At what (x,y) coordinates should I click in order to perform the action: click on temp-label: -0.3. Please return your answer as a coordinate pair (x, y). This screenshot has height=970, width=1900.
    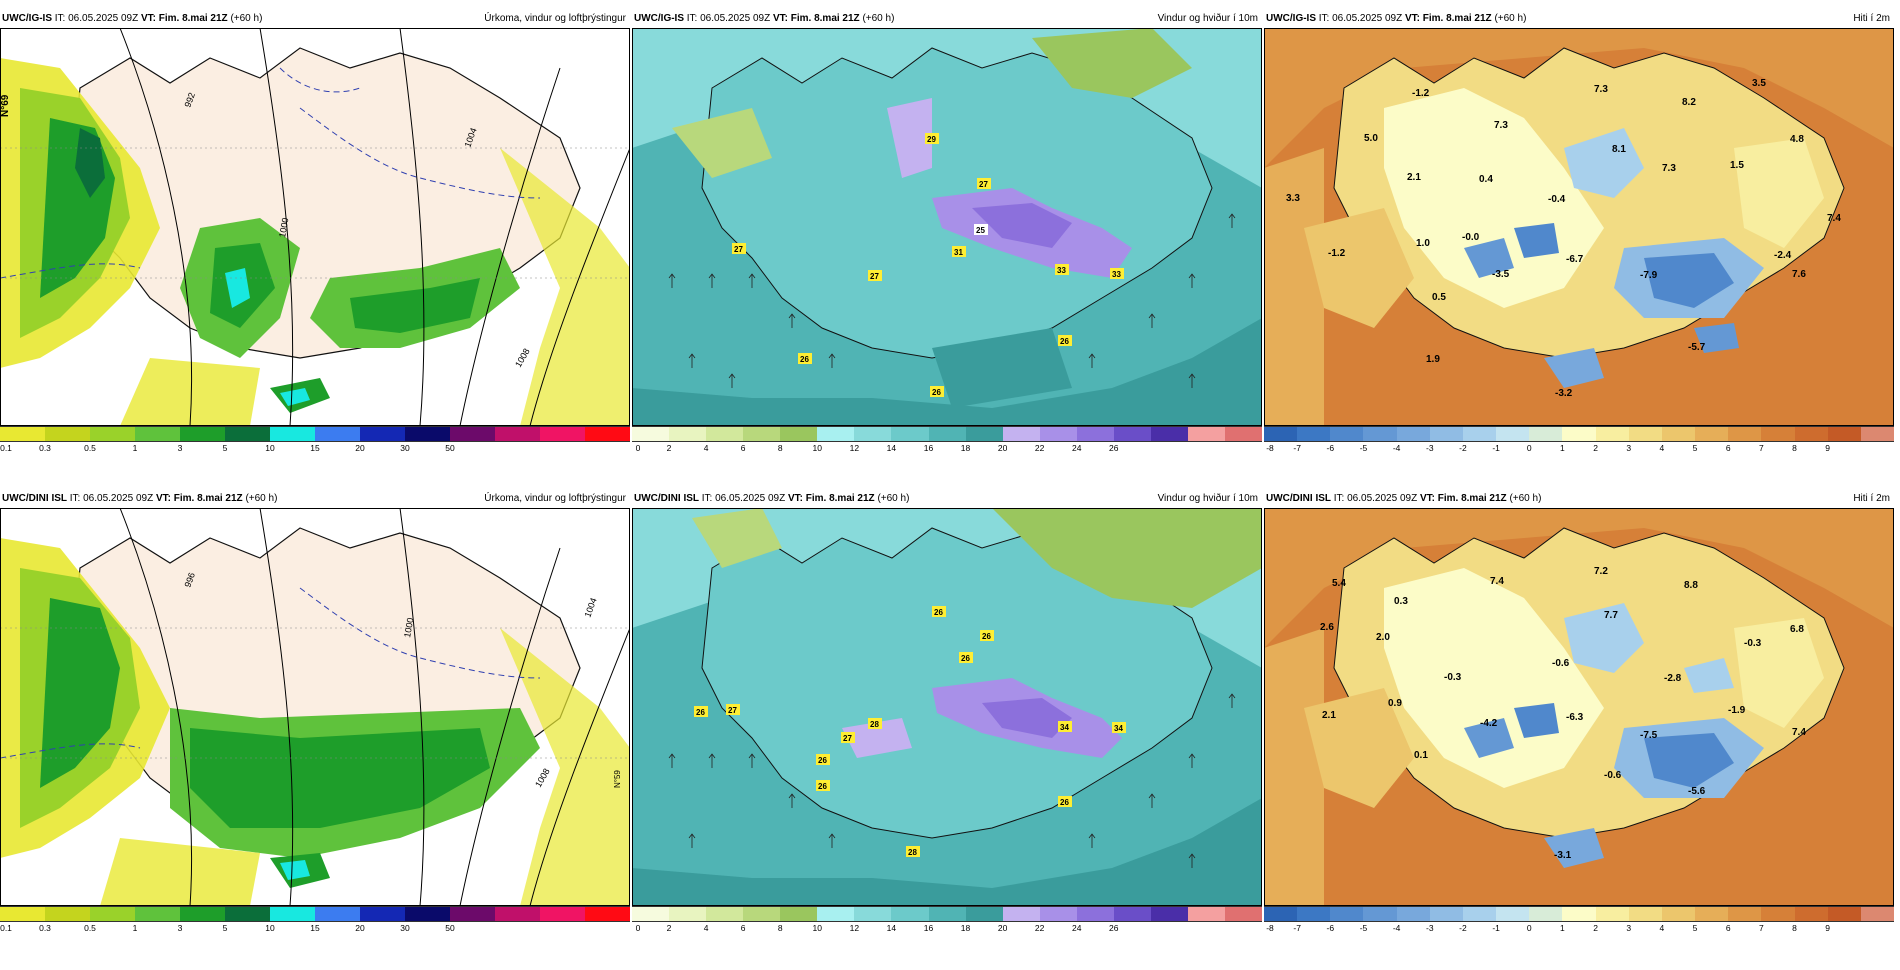
    Looking at the image, I should click on (1453, 677).